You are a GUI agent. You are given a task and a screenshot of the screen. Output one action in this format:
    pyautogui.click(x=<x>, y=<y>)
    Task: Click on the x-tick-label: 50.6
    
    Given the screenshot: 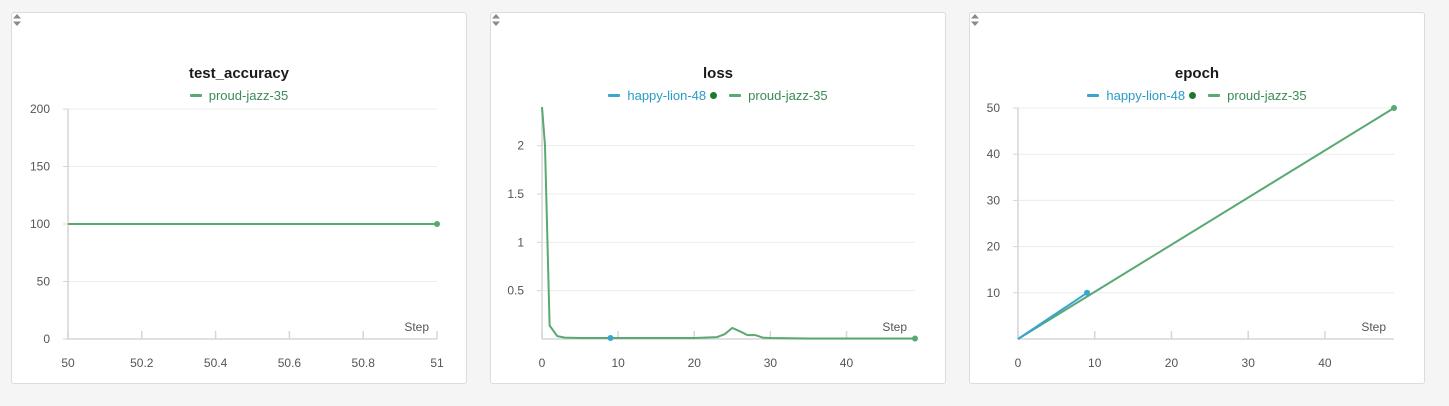 What is the action you would take?
    pyautogui.click(x=290, y=363)
    